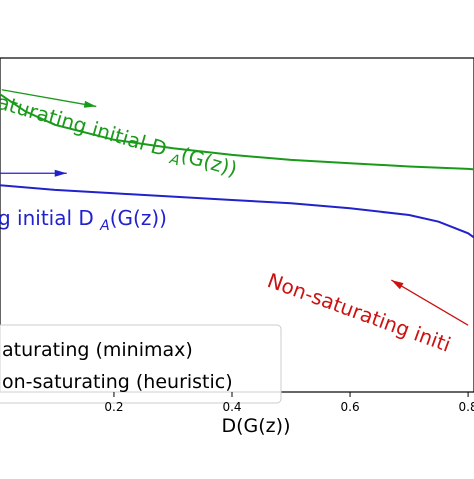 The image size is (474, 479). Describe the element at coordinates (113, 407) in the screenshot. I see `x-tick-label-1: 0.2` at that location.